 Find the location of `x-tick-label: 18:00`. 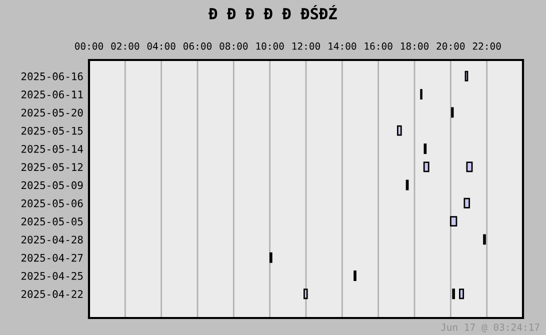

x-tick-label: 18:00 is located at coordinates (415, 46).